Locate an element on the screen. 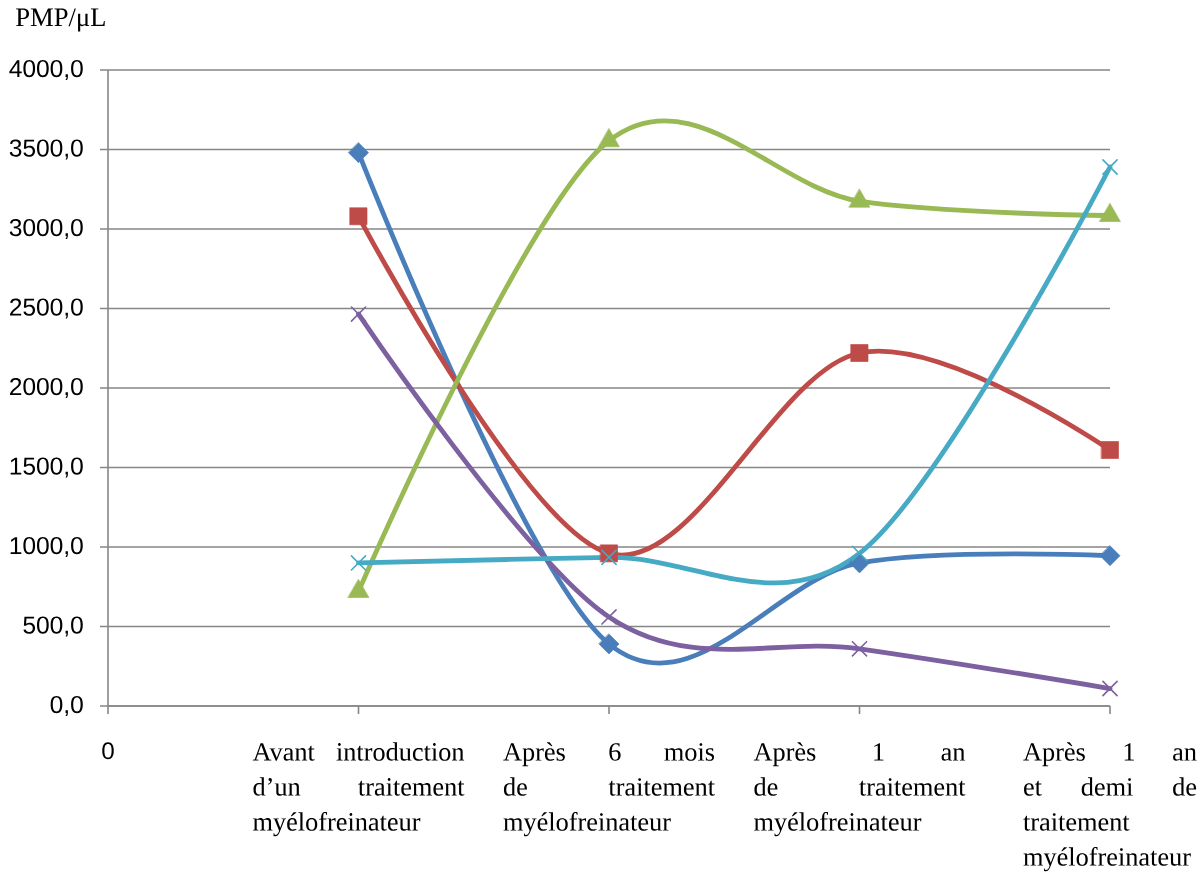  y-tick-label: 1000,0 is located at coordinates (46, 547).